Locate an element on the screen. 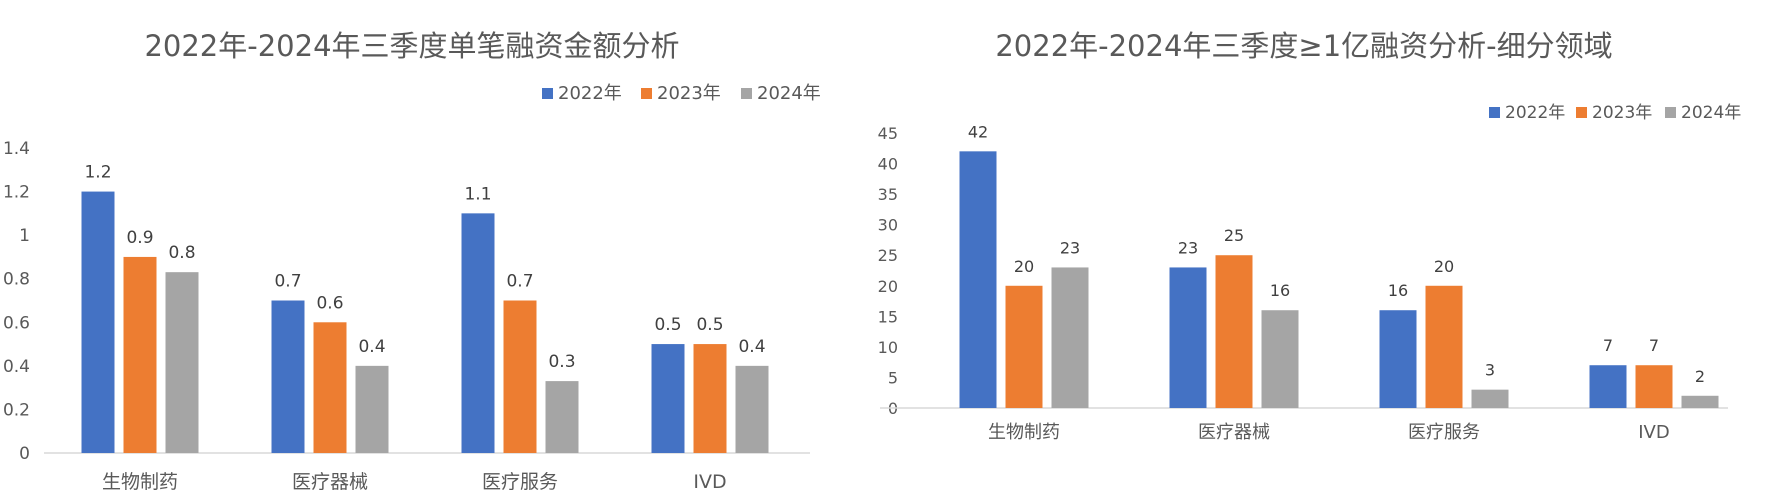  y-tick-label: 0.6 is located at coordinates (16, 323).